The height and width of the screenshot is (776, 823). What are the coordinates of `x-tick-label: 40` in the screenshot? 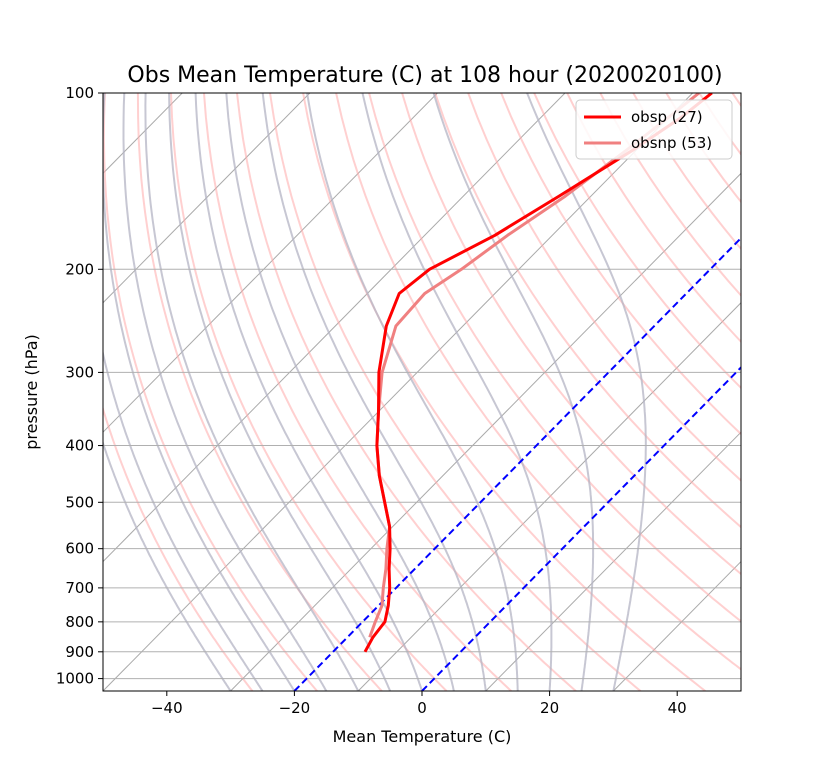 It's located at (677, 708).